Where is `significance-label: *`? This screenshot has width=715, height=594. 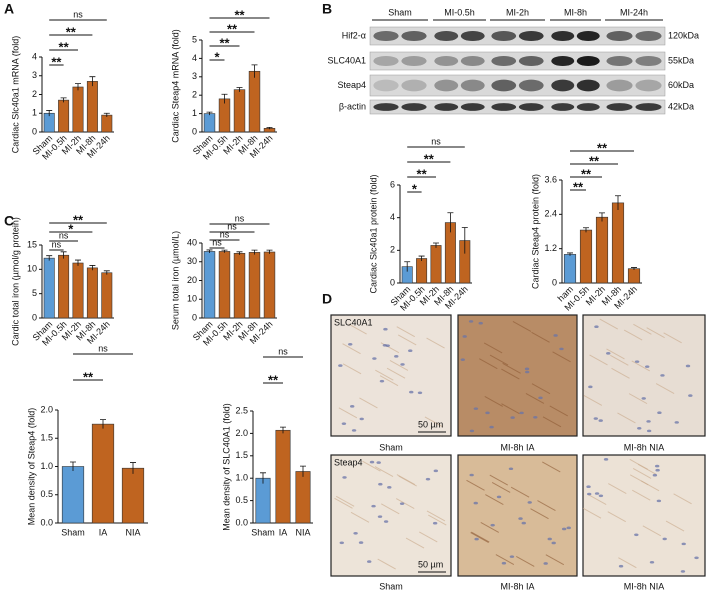 significance-label: * is located at coordinates (217, 56).